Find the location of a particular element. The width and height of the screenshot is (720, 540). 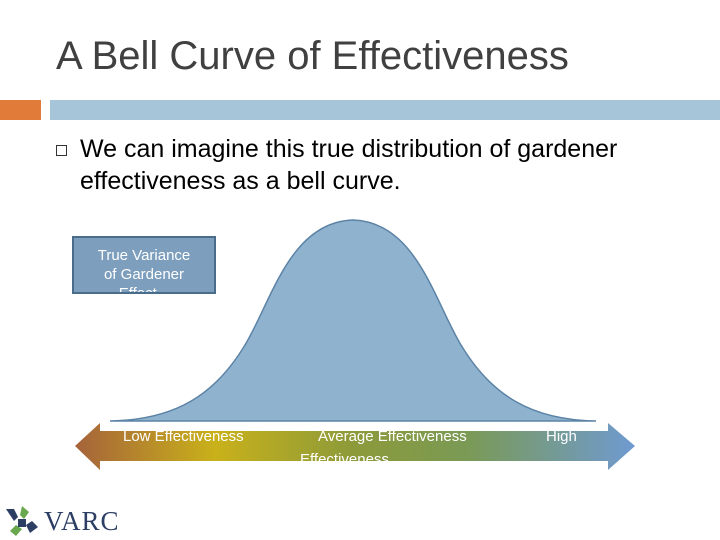

callout-line-2: of Gardener is located at coordinates (144, 274).